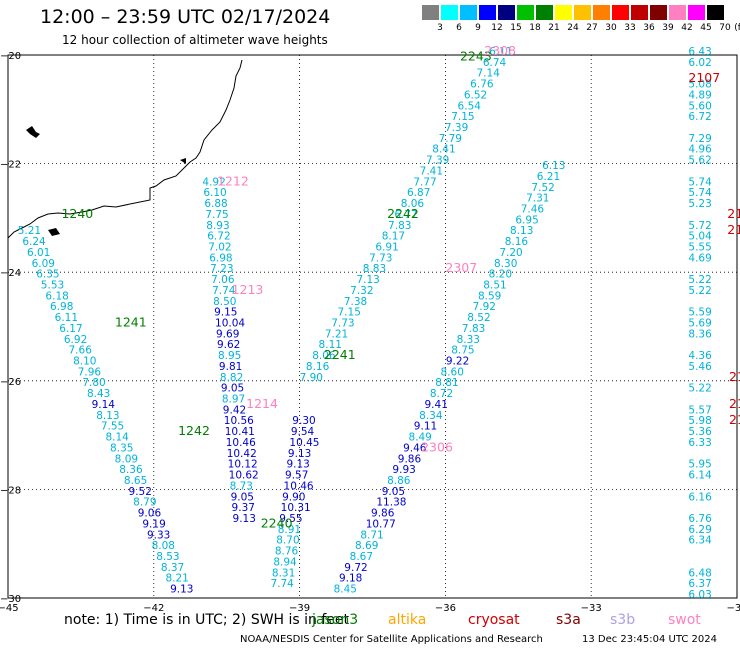 The height and width of the screenshot is (650, 740). What do you see at coordinates (56, 296) in the screenshot?
I see `wave-height-value: 6.18` at bounding box center [56, 296].